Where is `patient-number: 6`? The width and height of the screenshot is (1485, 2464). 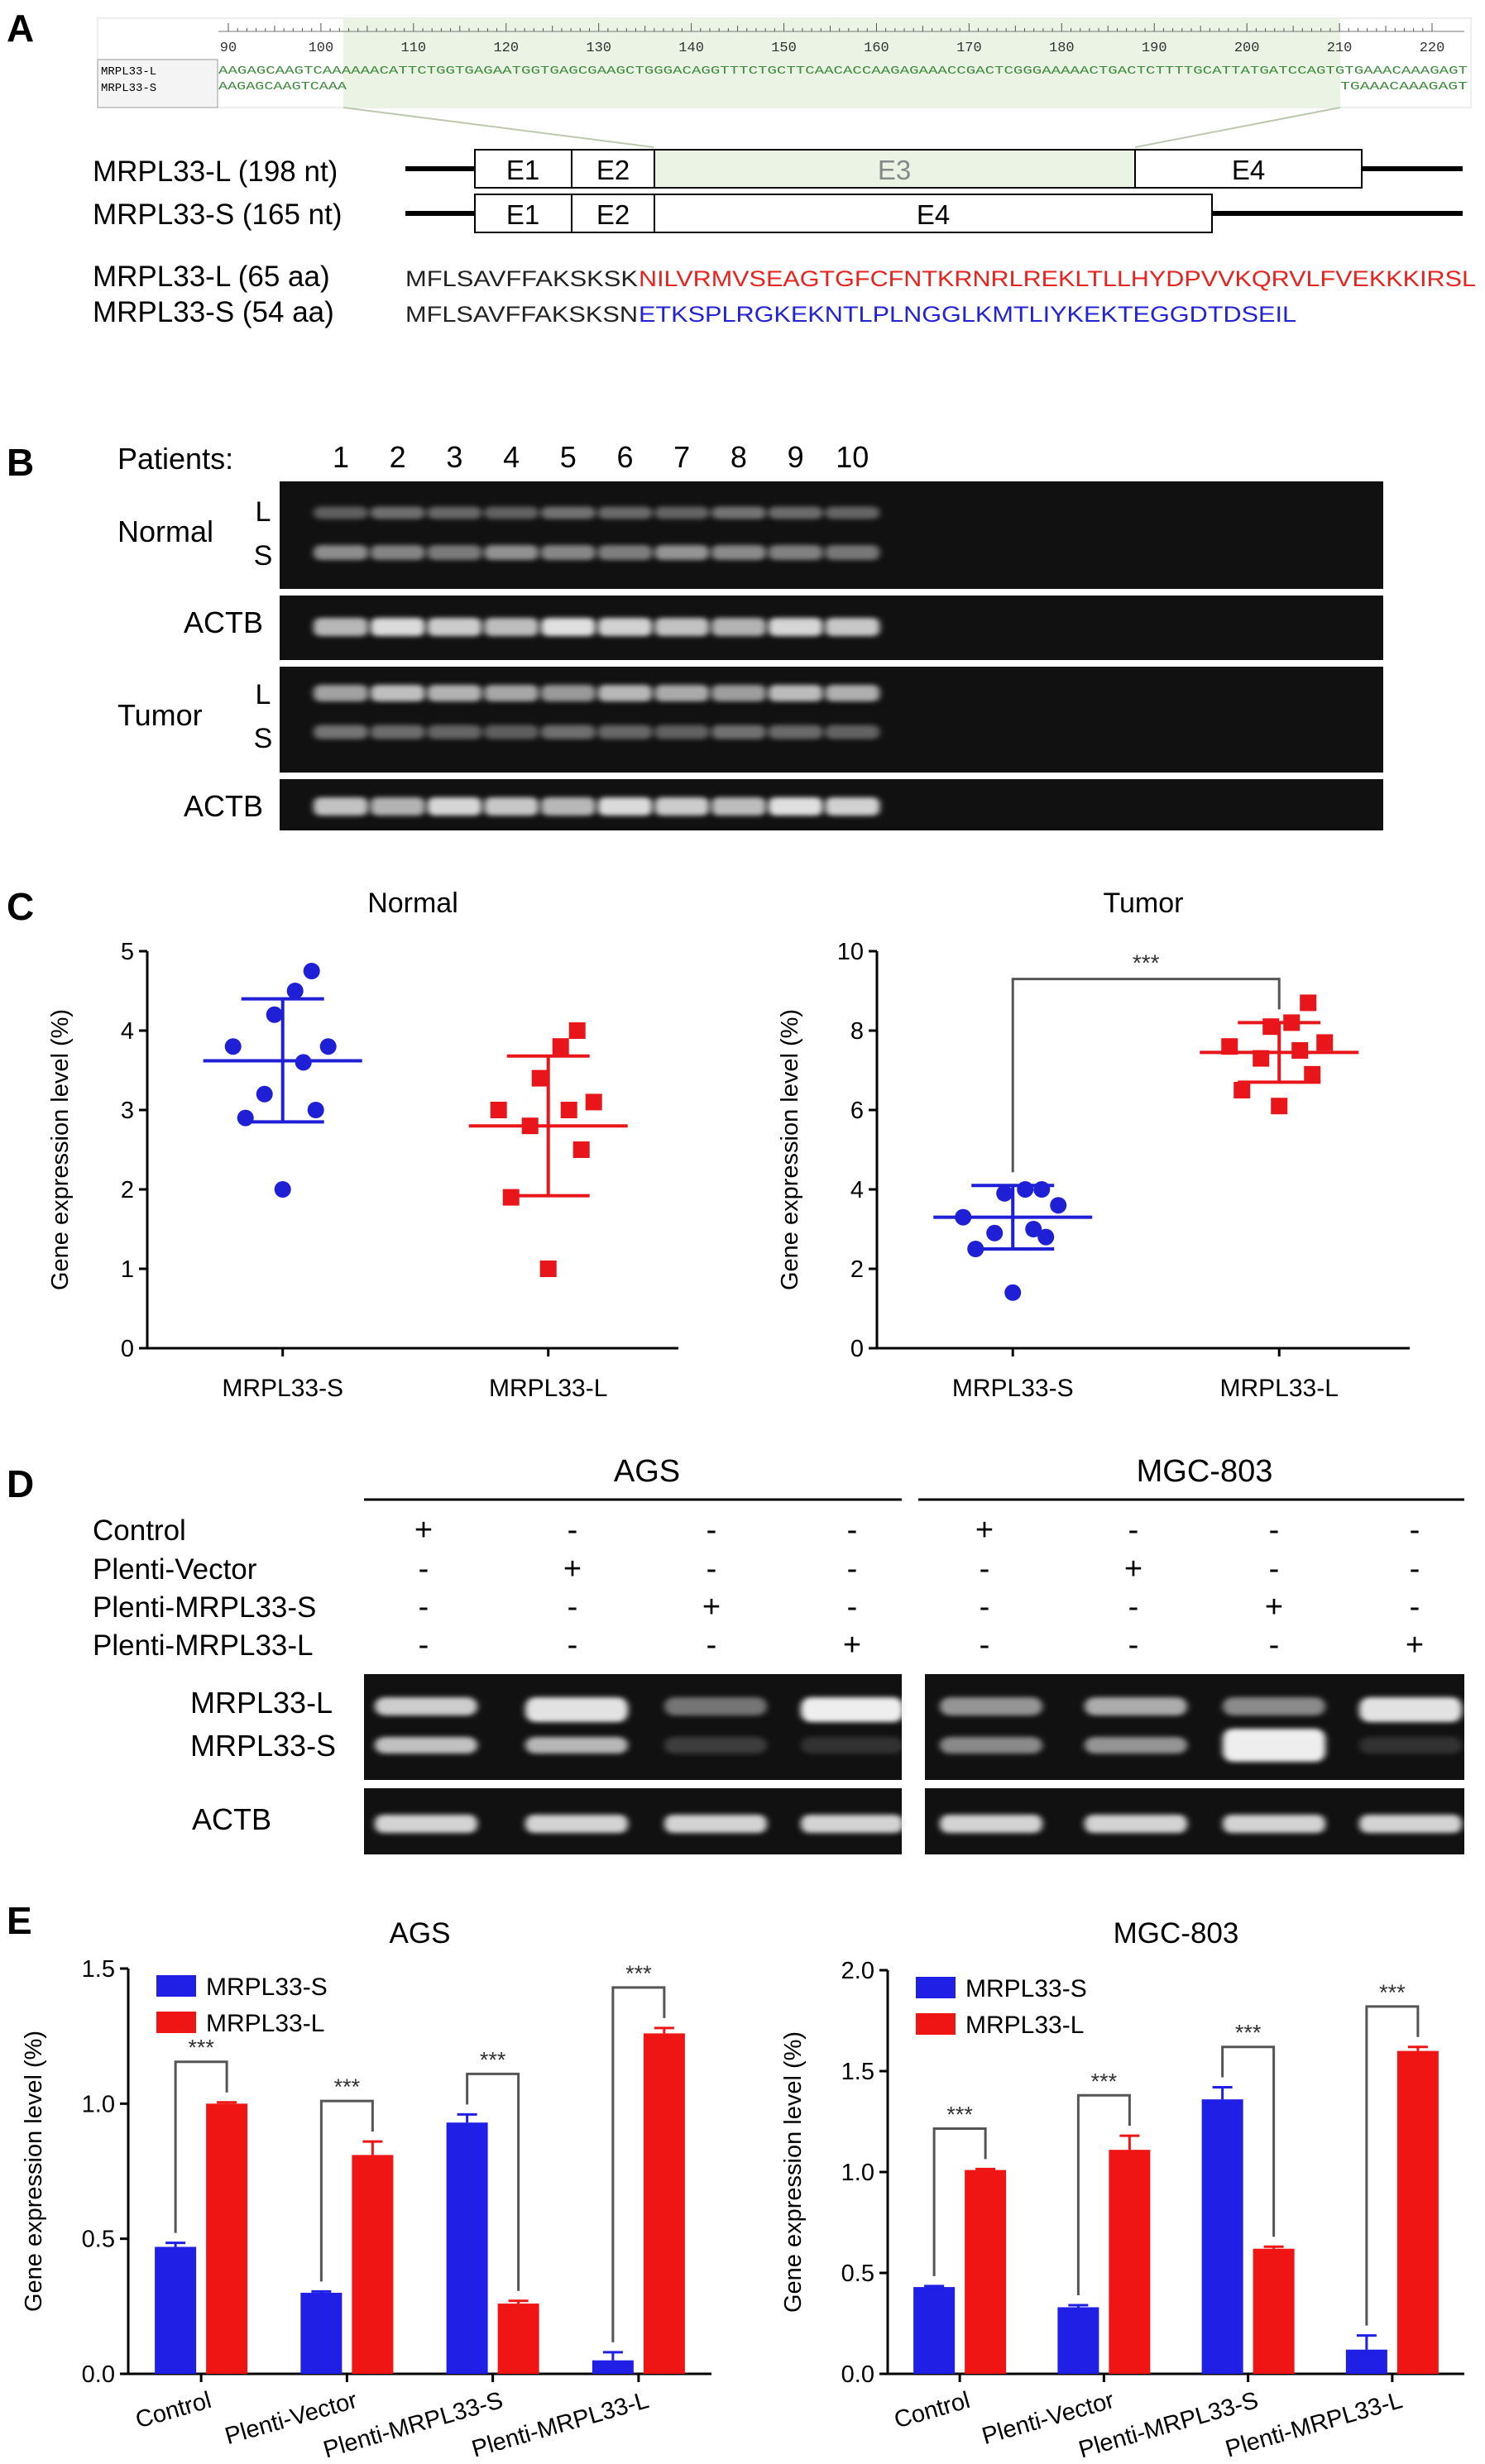
patient-number: 6 is located at coordinates (624, 457).